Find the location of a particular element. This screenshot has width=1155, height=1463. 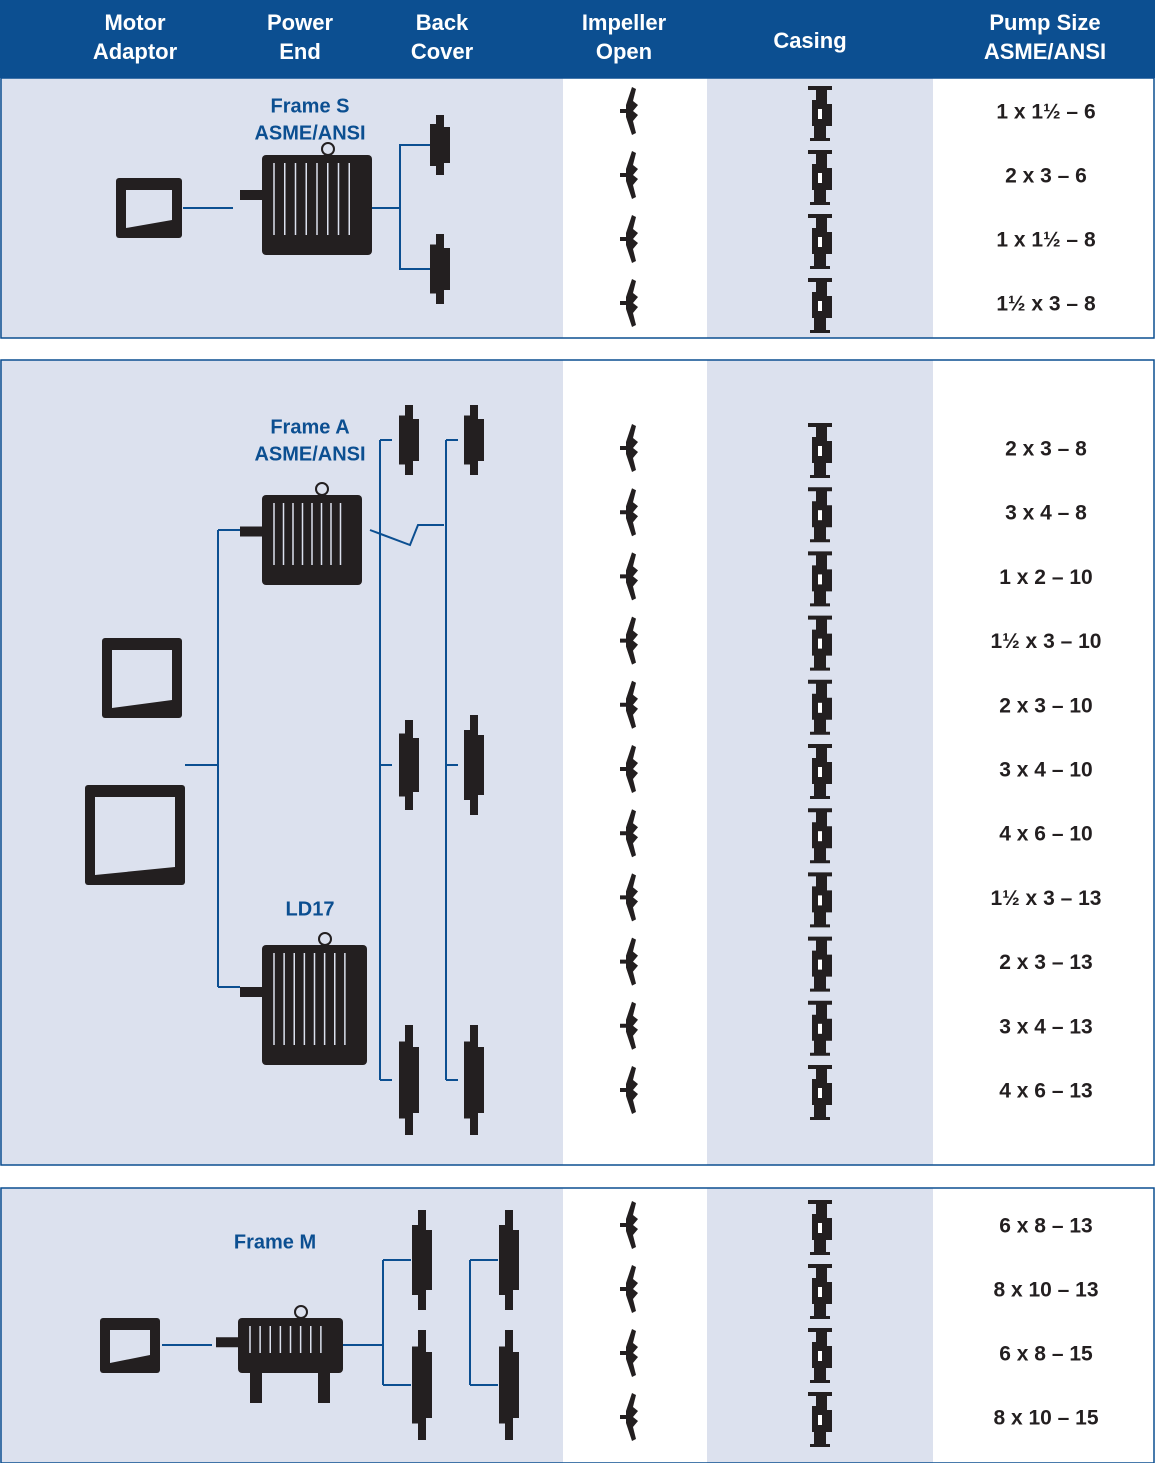

pump-size: 1 x 1½ – 6 is located at coordinates (1045, 112).